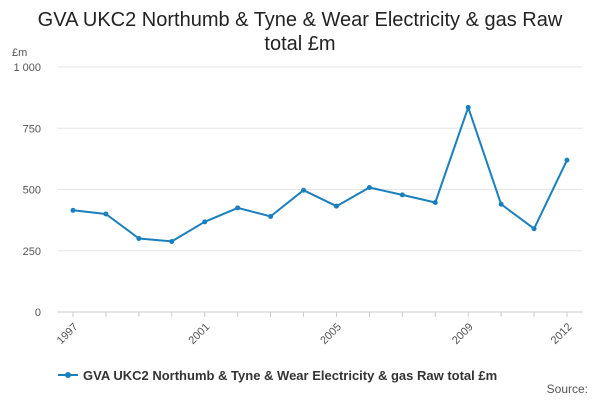  What do you see at coordinates (331, 334) in the screenshot?
I see `x-tick-label: 2005` at bounding box center [331, 334].